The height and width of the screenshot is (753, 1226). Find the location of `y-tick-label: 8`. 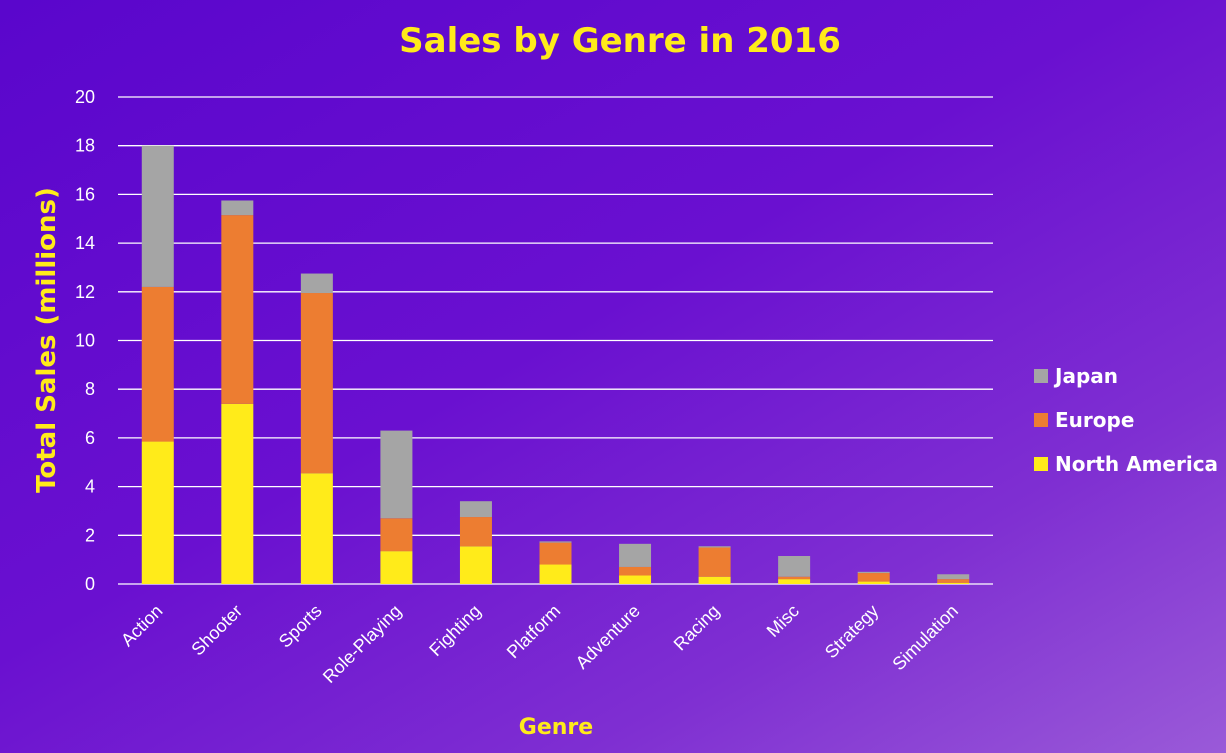

y-tick-label: 8 is located at coordinates (90, 389).